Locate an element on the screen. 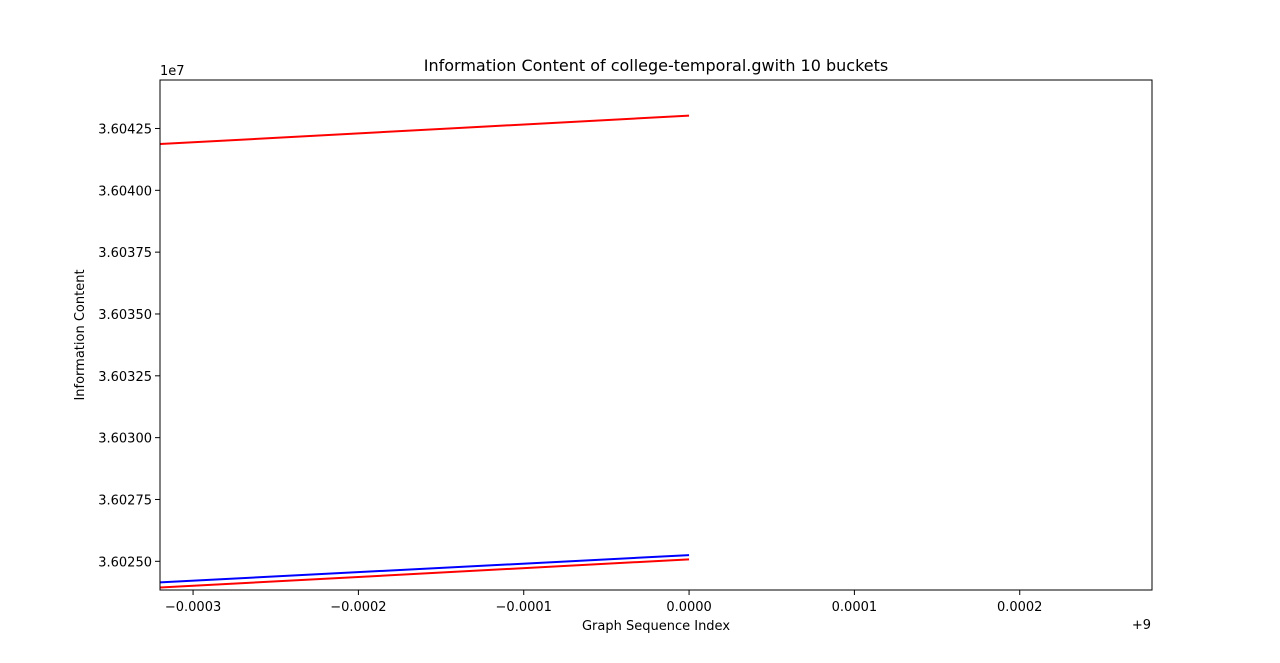 The image size is (1280, 663). y-tick-label: 3.60400 is located at coordinates (125, 191).